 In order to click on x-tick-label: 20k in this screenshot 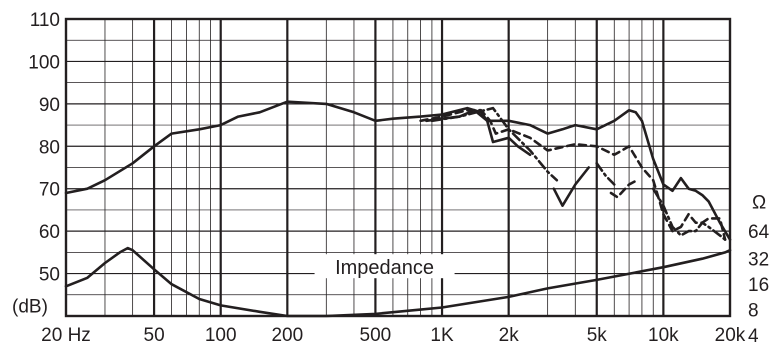, I will do `click(730, 335)`.